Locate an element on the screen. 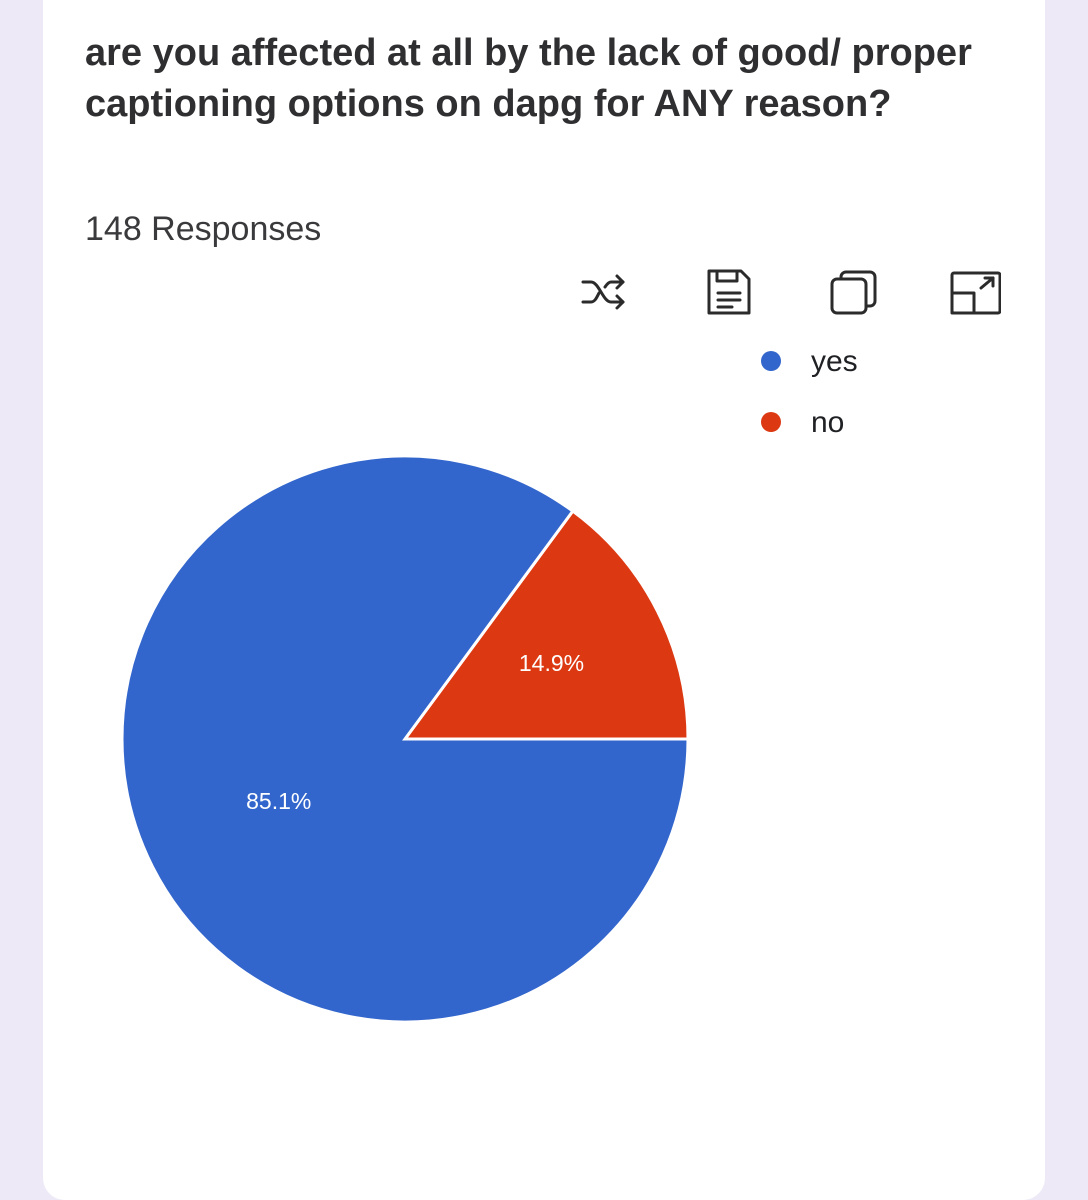  legend-dot-yes is located at coordinates (771, 361).